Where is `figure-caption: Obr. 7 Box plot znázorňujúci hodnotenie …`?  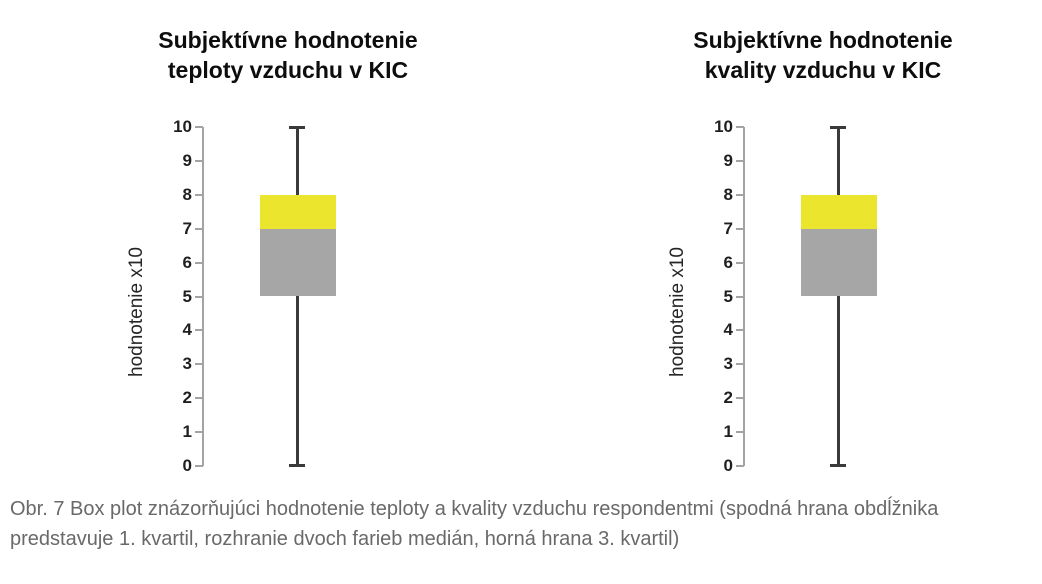 figure-caption: Obr. 7 Box plot znázorňujúci hodnotenie … is located at coordinates (474, 524).